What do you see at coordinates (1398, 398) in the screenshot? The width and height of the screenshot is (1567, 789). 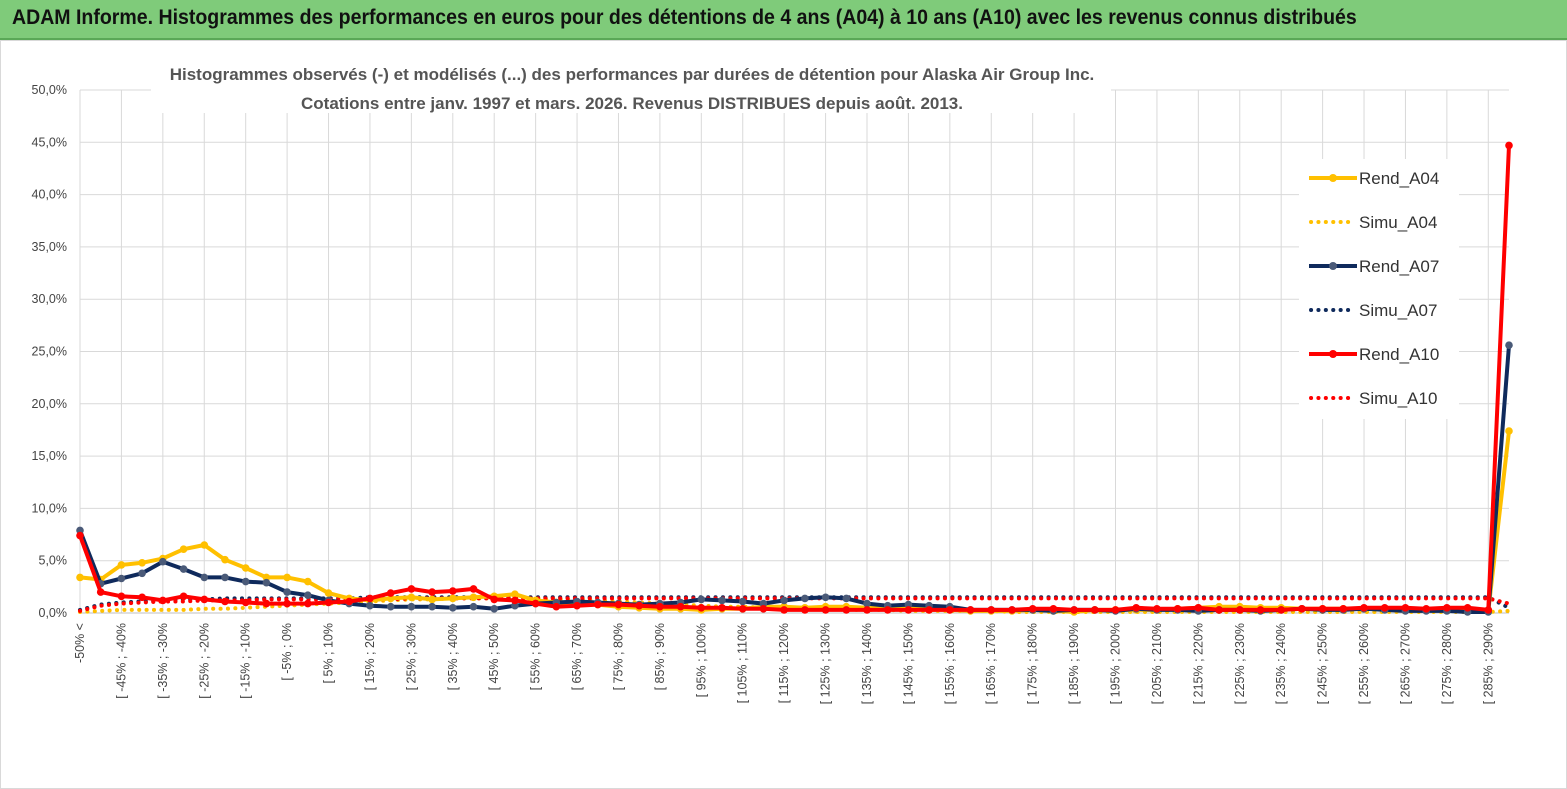 I see `legend-label: Simu_A10` at bounding box center [1398, 398].